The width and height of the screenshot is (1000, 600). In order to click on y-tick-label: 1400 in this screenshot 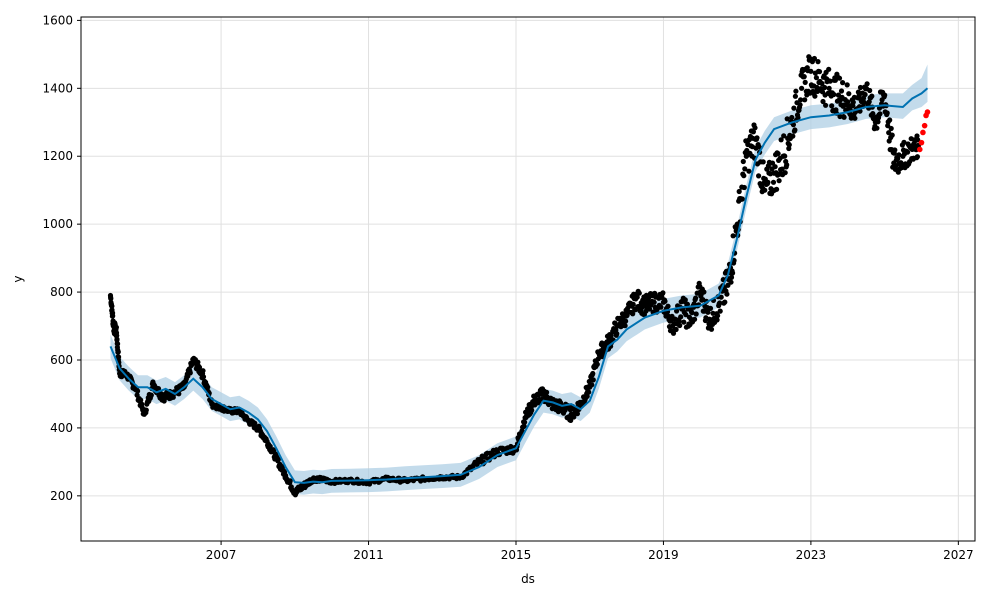, I will do `click(57, 88)`.